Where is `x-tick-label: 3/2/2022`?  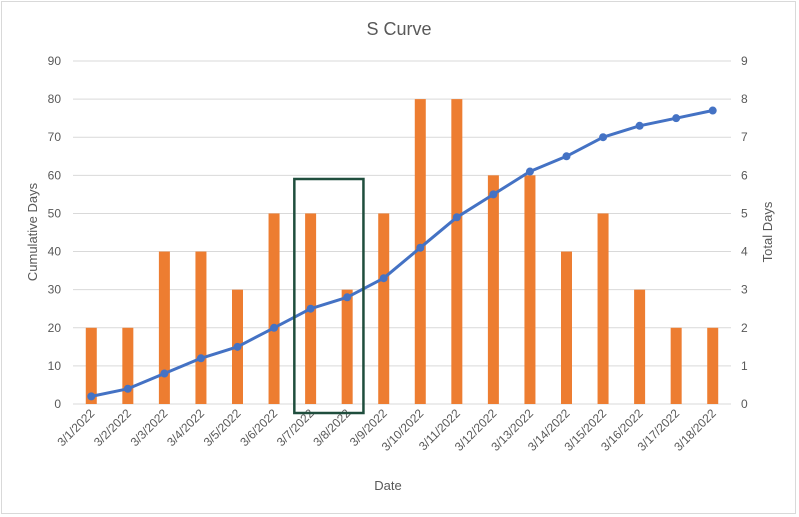 x-tick-label: 3/2/2022 is located at coordinates (112, 427).